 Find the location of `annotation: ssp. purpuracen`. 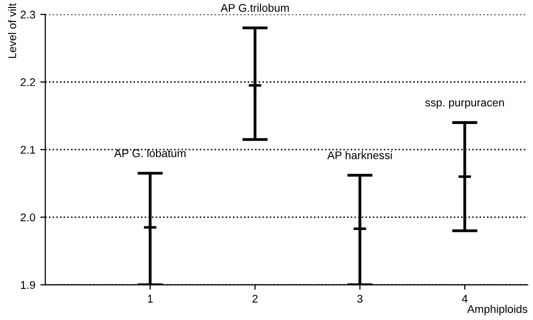

annotation: ssp. purpuracen is located at coordinates (464, 104).